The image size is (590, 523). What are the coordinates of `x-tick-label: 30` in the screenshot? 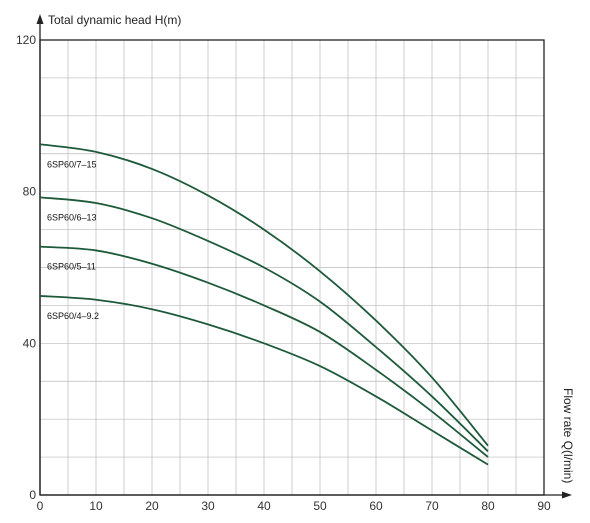 It's located at (208, 506).